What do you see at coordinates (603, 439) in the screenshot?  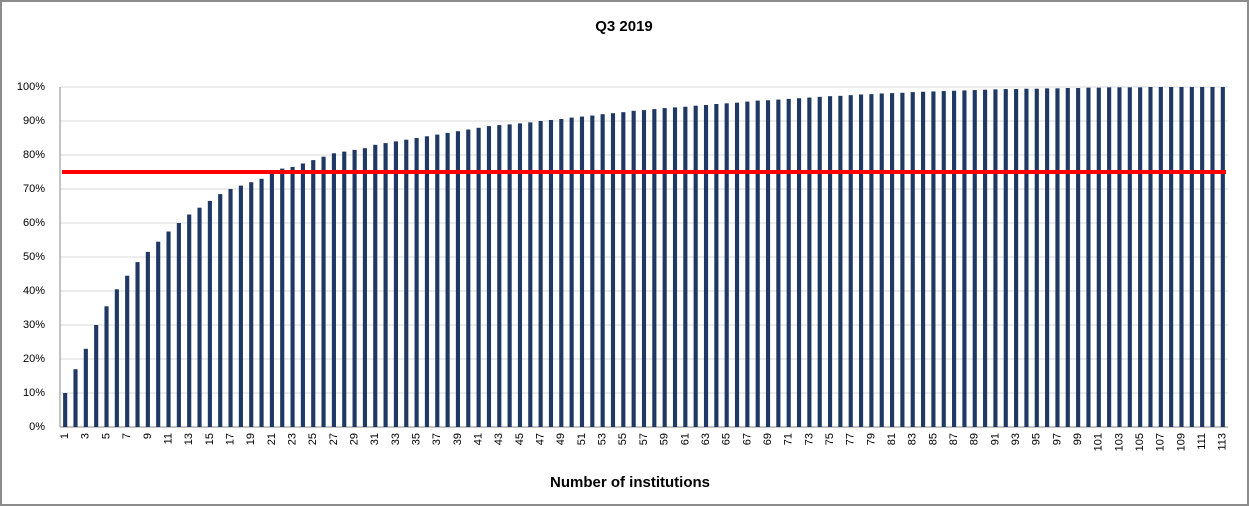 I see `x-tick-label: 53` at bounding box center [603, 439].